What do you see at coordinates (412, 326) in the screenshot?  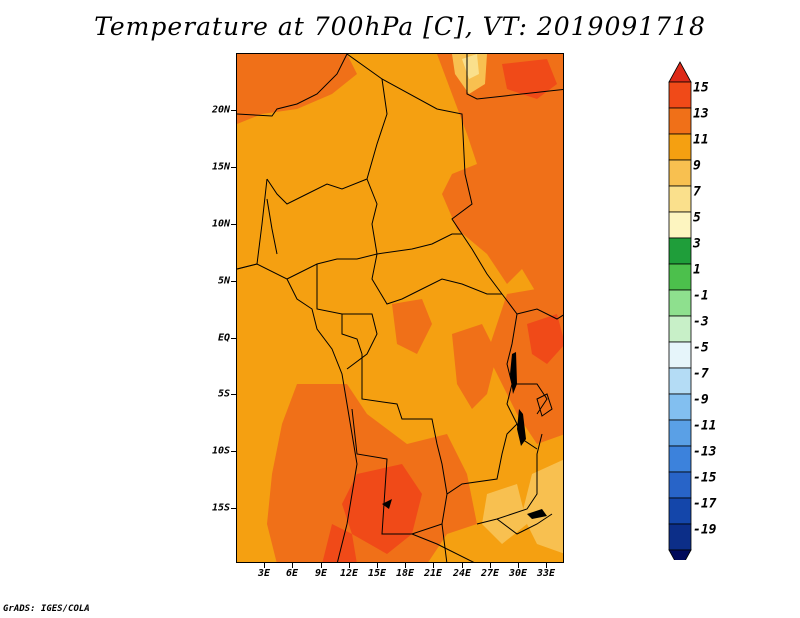 I see `field-warm-congo` at bounding box center [412, 326].